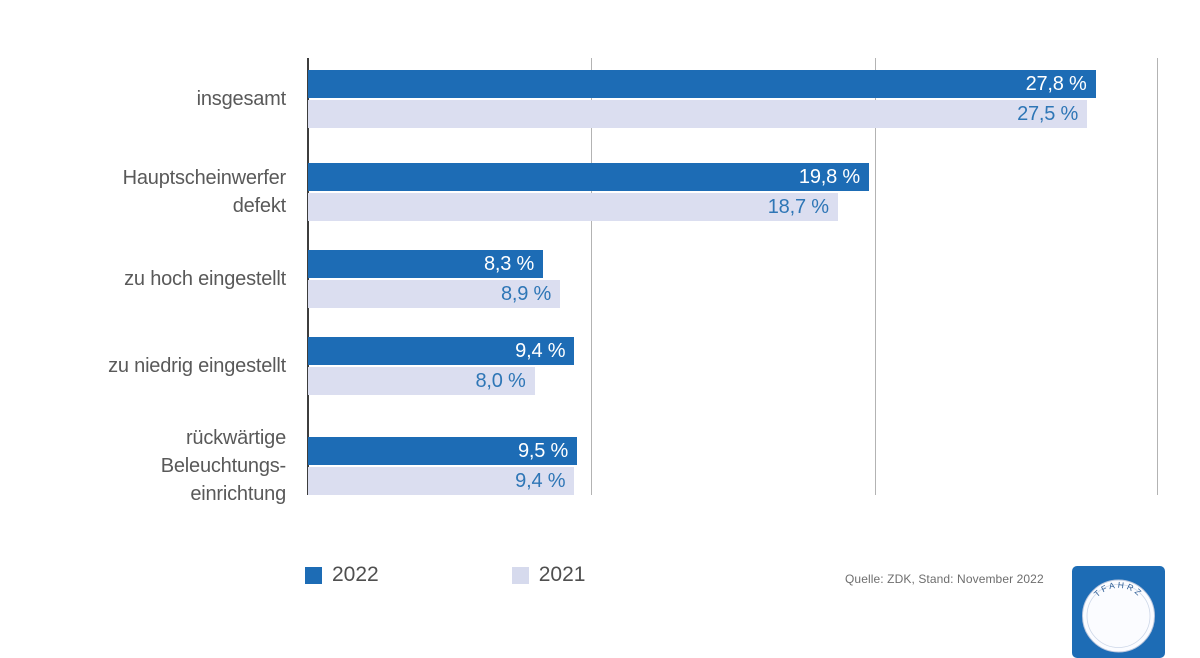 This screenshot has height=658, width=1200. I want to click on value-label-2022: 8,3 %, so click(509, 263).